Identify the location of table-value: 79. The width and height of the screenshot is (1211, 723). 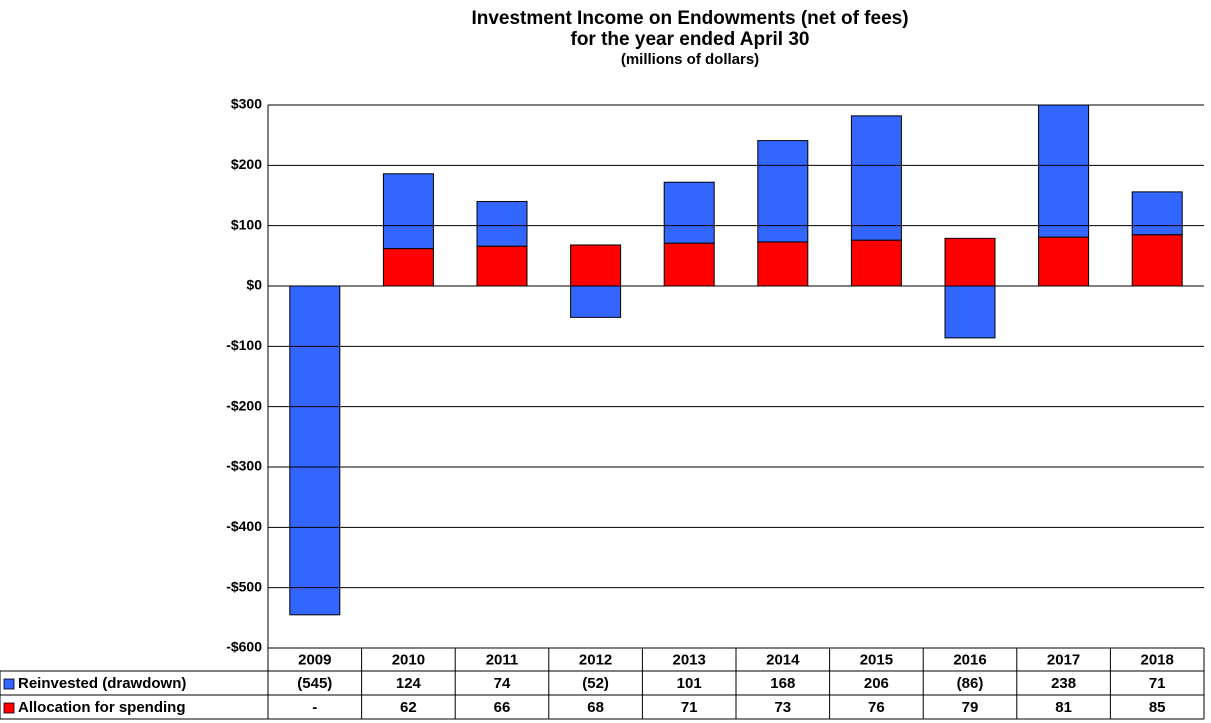
(970, 707).